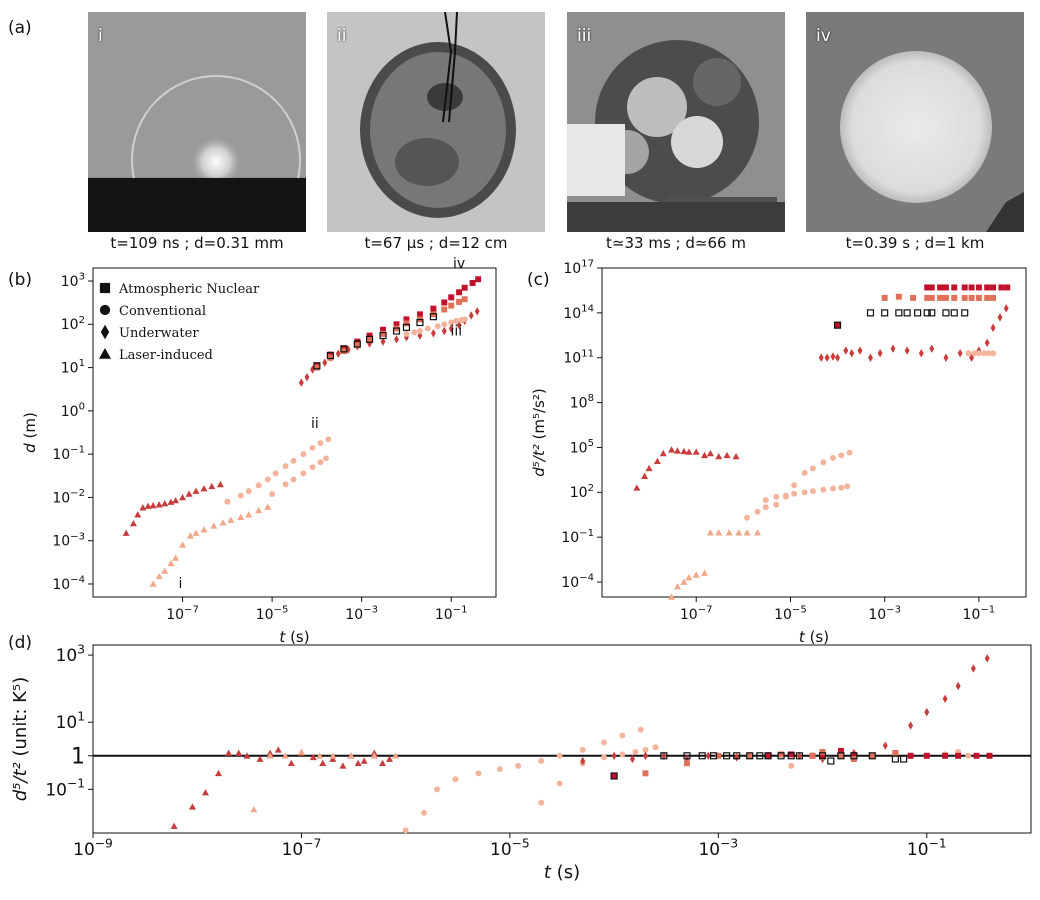  What do you see at coordinates (939, 297) in the screenshot?
I see `series-atmospheric-nuclear-medium-` at bounding box center [939, 297].